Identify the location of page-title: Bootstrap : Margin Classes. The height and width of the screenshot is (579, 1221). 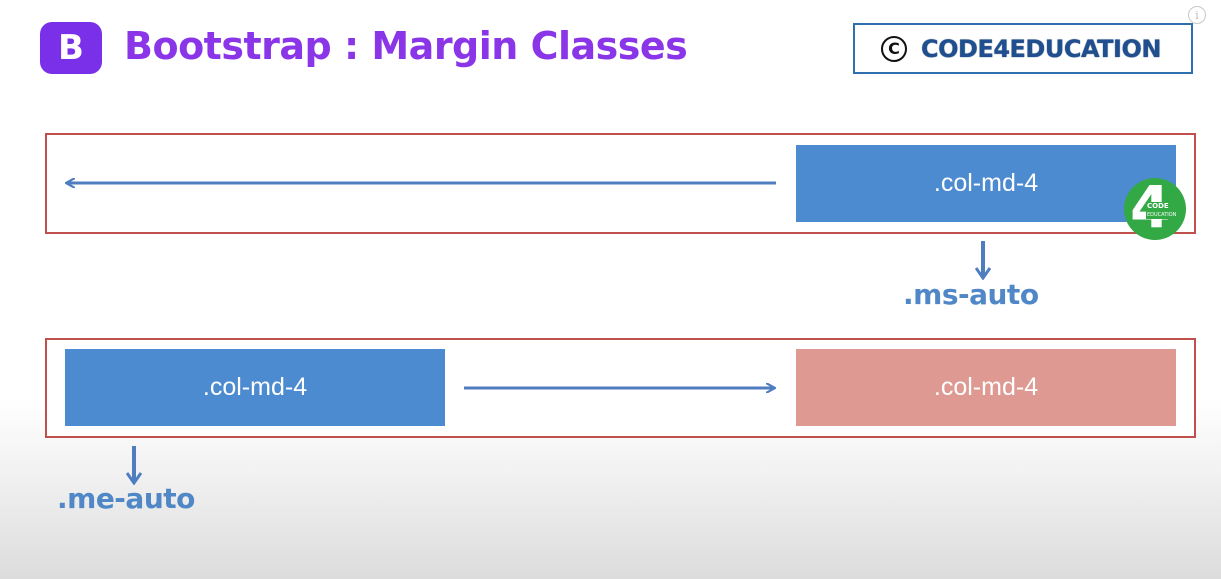
(406, 46).